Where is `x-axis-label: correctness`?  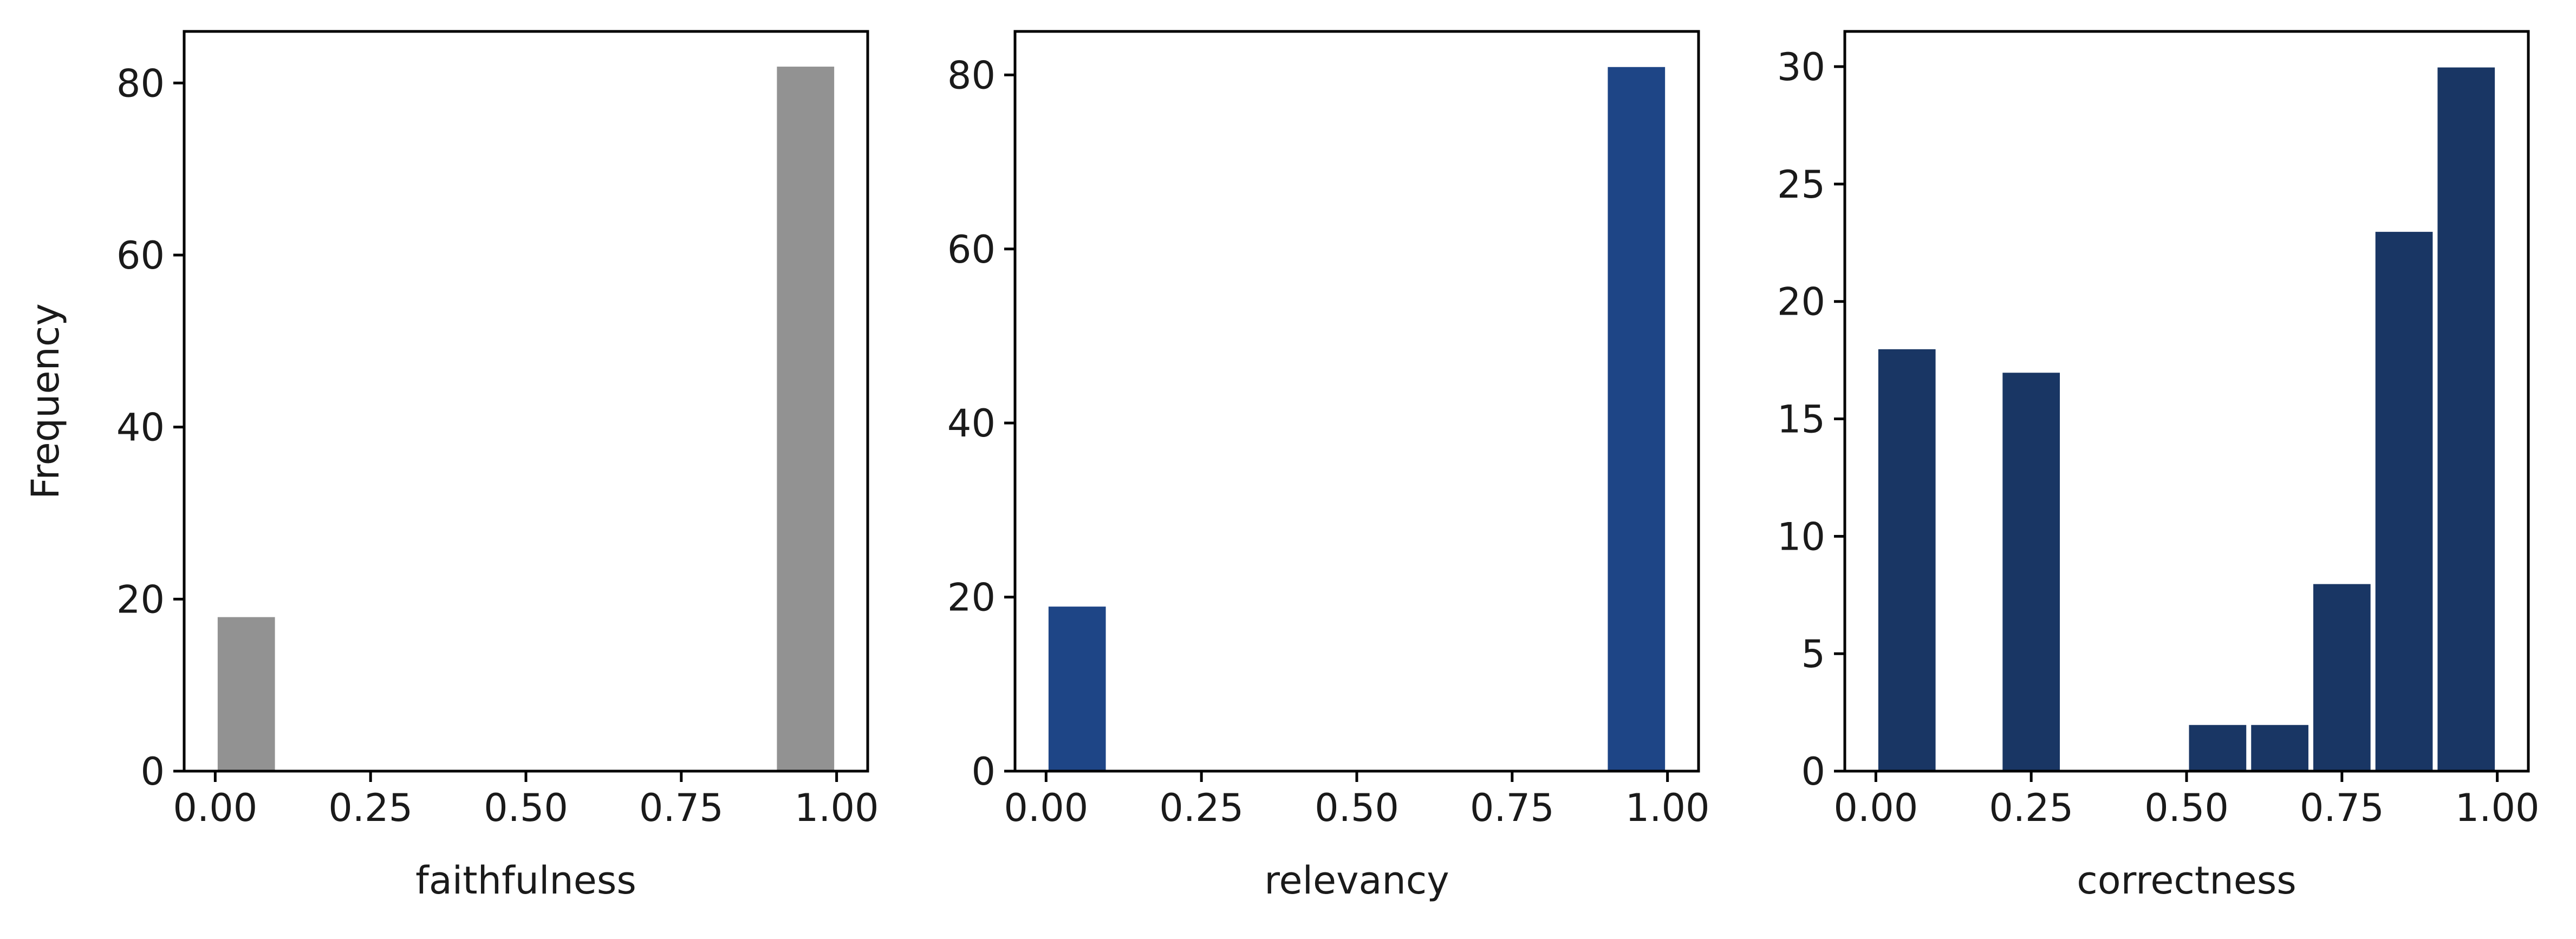
x-axis-label: correctness is located at coordinates (2186, 880).